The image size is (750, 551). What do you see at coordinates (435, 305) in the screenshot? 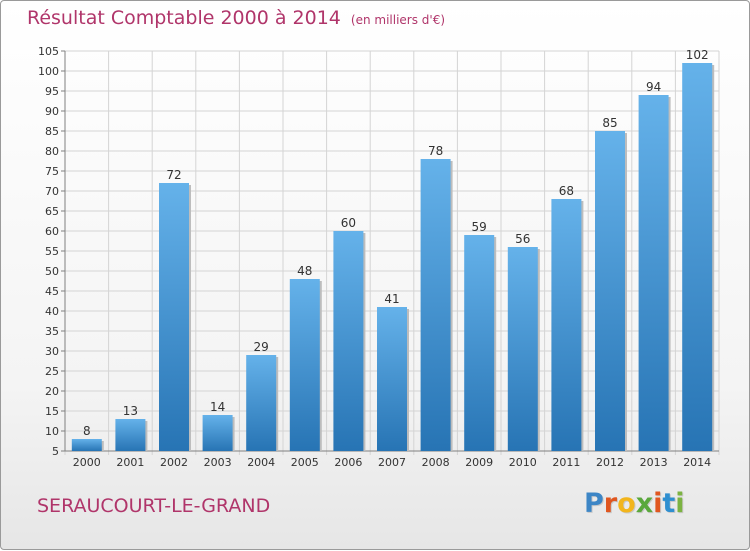
I see `bar-2008` at bounding box center [435, 305].